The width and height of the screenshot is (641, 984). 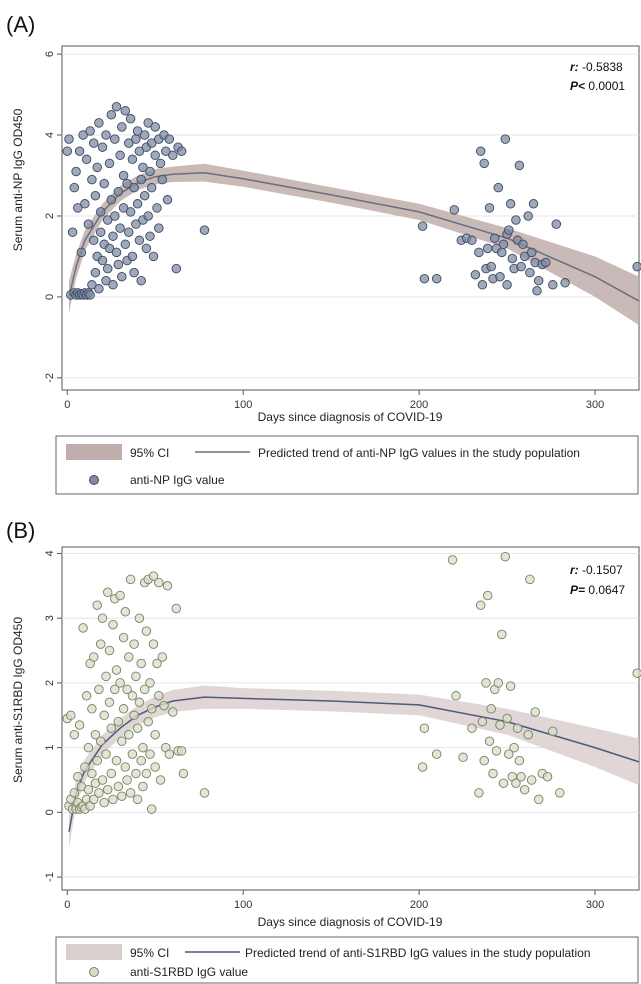 I want to click on panel-a-x-ticks: 0 100 200 300, so click(x=334, y=400).